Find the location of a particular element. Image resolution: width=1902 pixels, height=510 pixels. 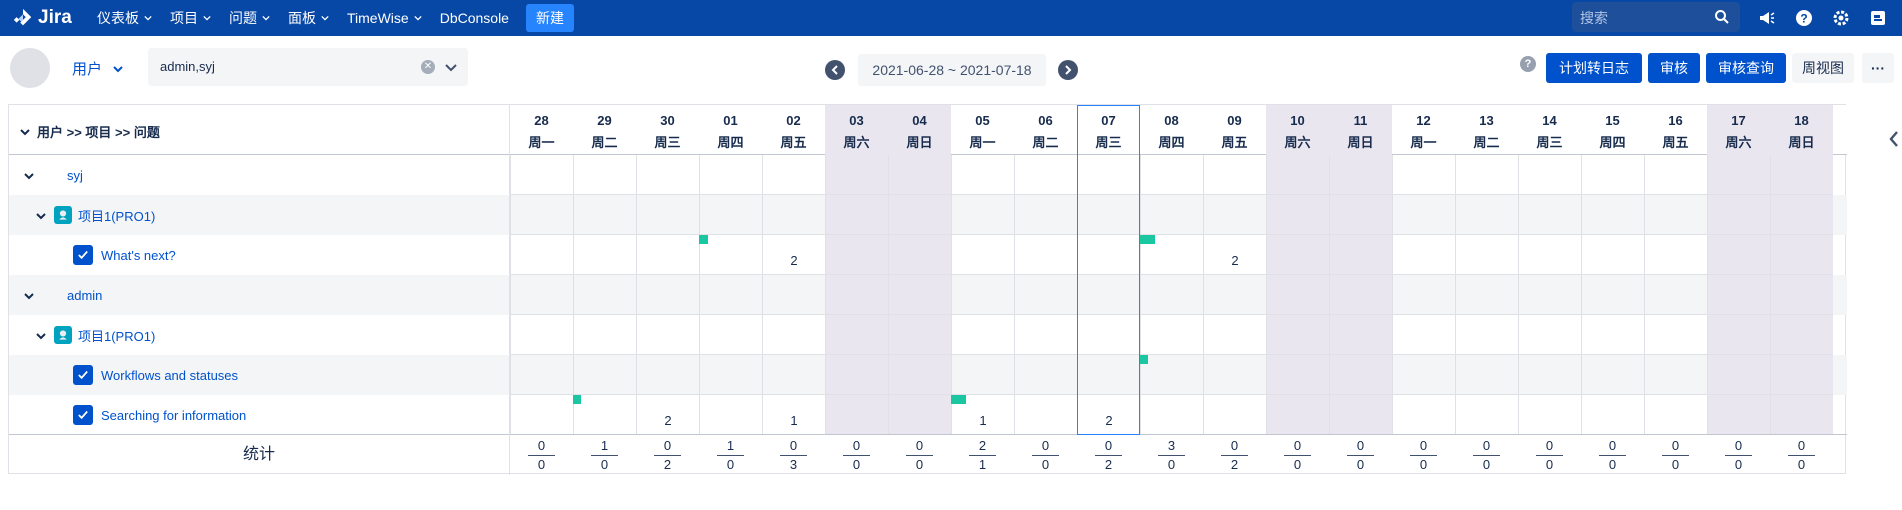

gear-icon is located at coordinates (1841, 18).